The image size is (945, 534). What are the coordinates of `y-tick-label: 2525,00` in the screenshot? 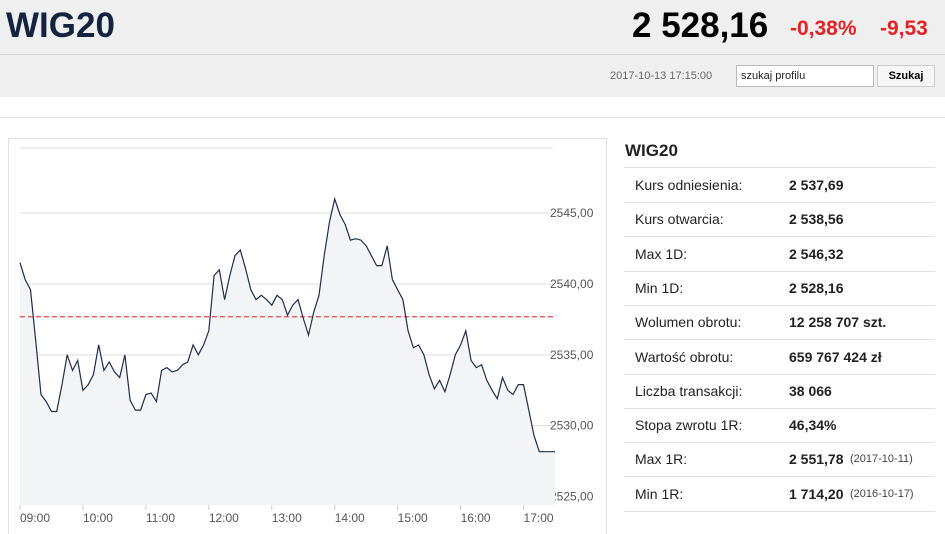 It's located at (572, 497).